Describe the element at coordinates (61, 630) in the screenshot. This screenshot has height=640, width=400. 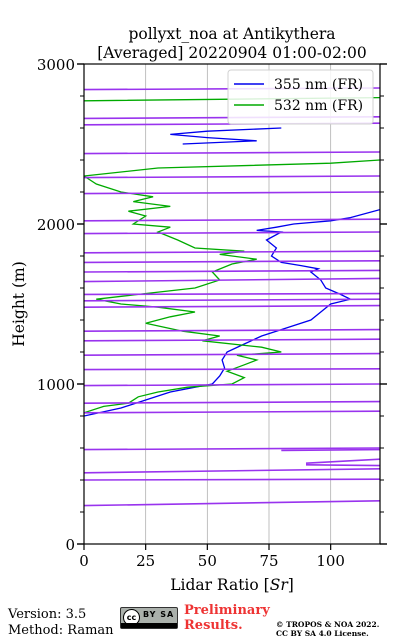
I see `method-text: Method: Raman` at that location.